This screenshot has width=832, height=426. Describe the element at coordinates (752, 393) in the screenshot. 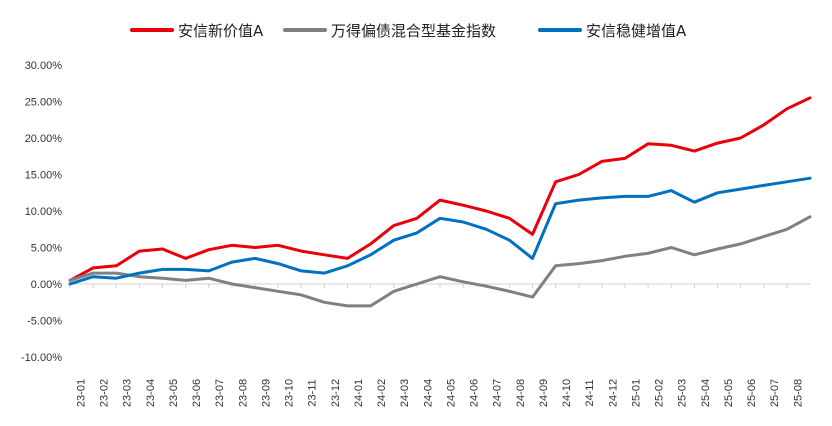

I see `x-tick-label: 25-06` at that location.